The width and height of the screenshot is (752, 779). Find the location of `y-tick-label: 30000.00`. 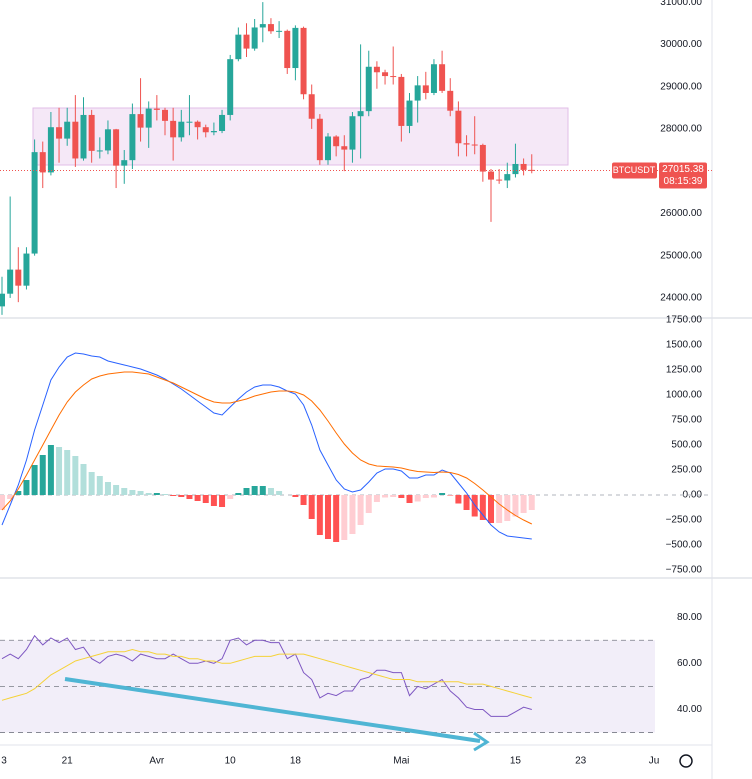

y-tick-label: 30000.00 is located at coordinates (681, 44).